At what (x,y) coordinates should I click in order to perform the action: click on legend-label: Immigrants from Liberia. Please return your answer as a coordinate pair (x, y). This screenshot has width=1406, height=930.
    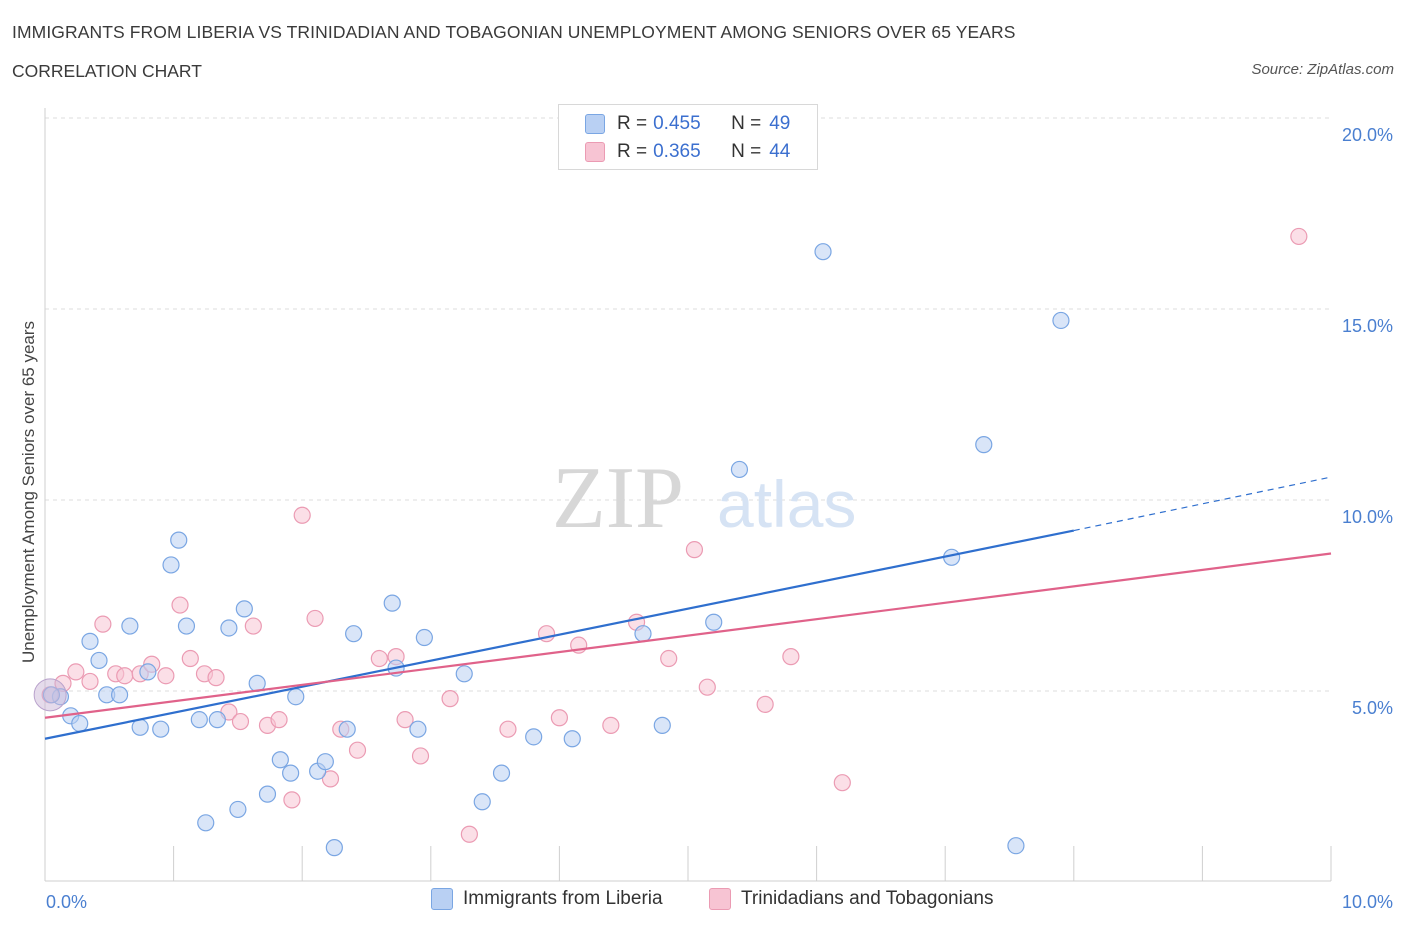
    Looking at the image, I should click on (563, 898).